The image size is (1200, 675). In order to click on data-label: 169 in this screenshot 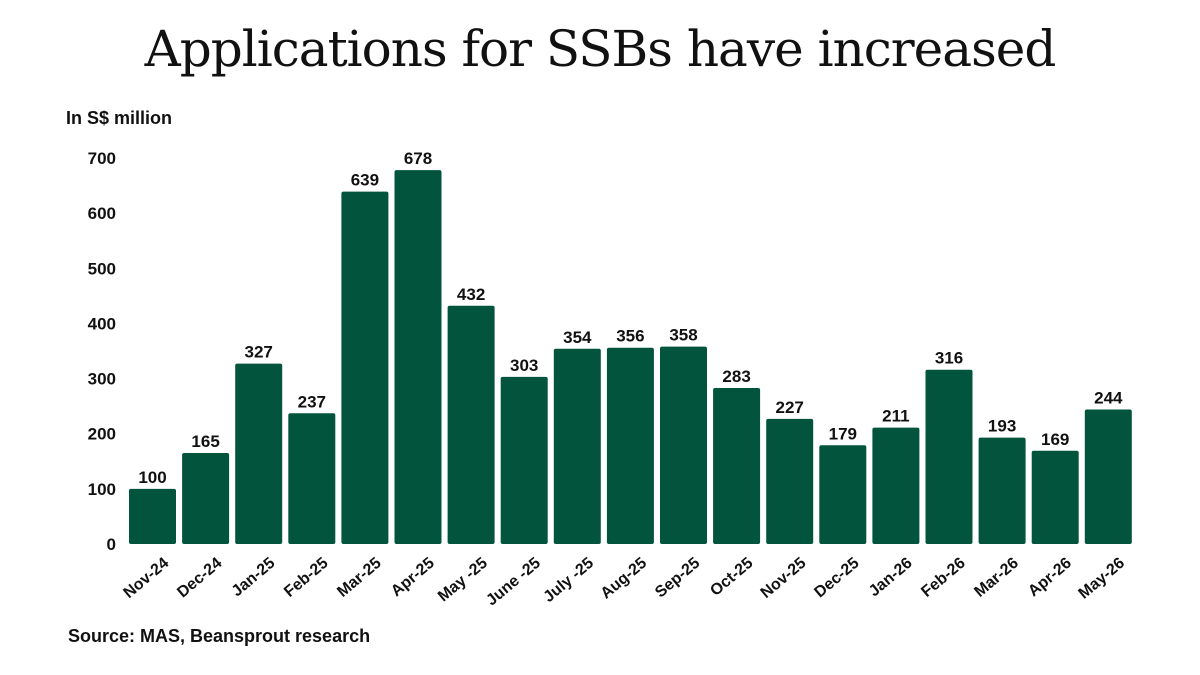, I will do `click(1055, 439)`.